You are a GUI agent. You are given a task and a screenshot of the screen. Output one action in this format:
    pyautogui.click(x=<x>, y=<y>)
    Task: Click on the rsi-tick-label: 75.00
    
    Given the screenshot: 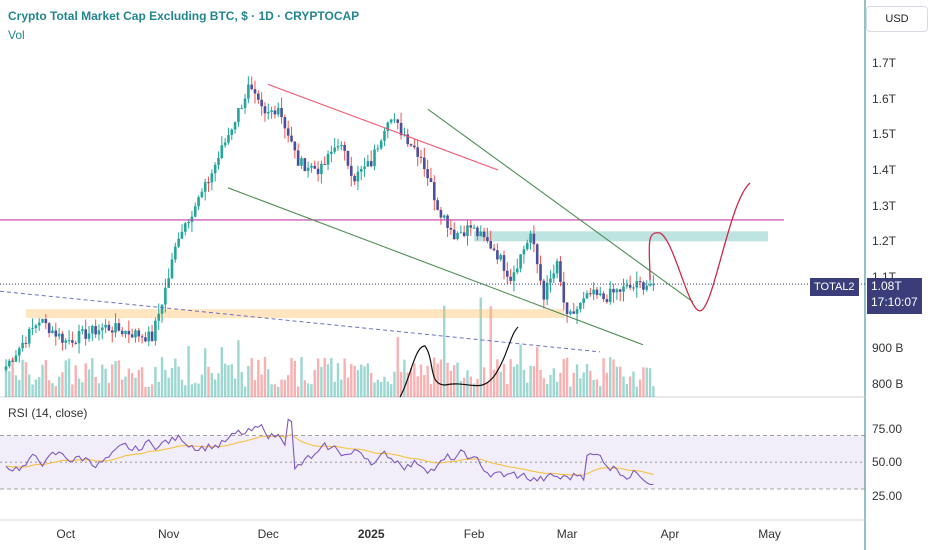 What is the action you would take?
    pyautogui.click(x=887, y=428)
    